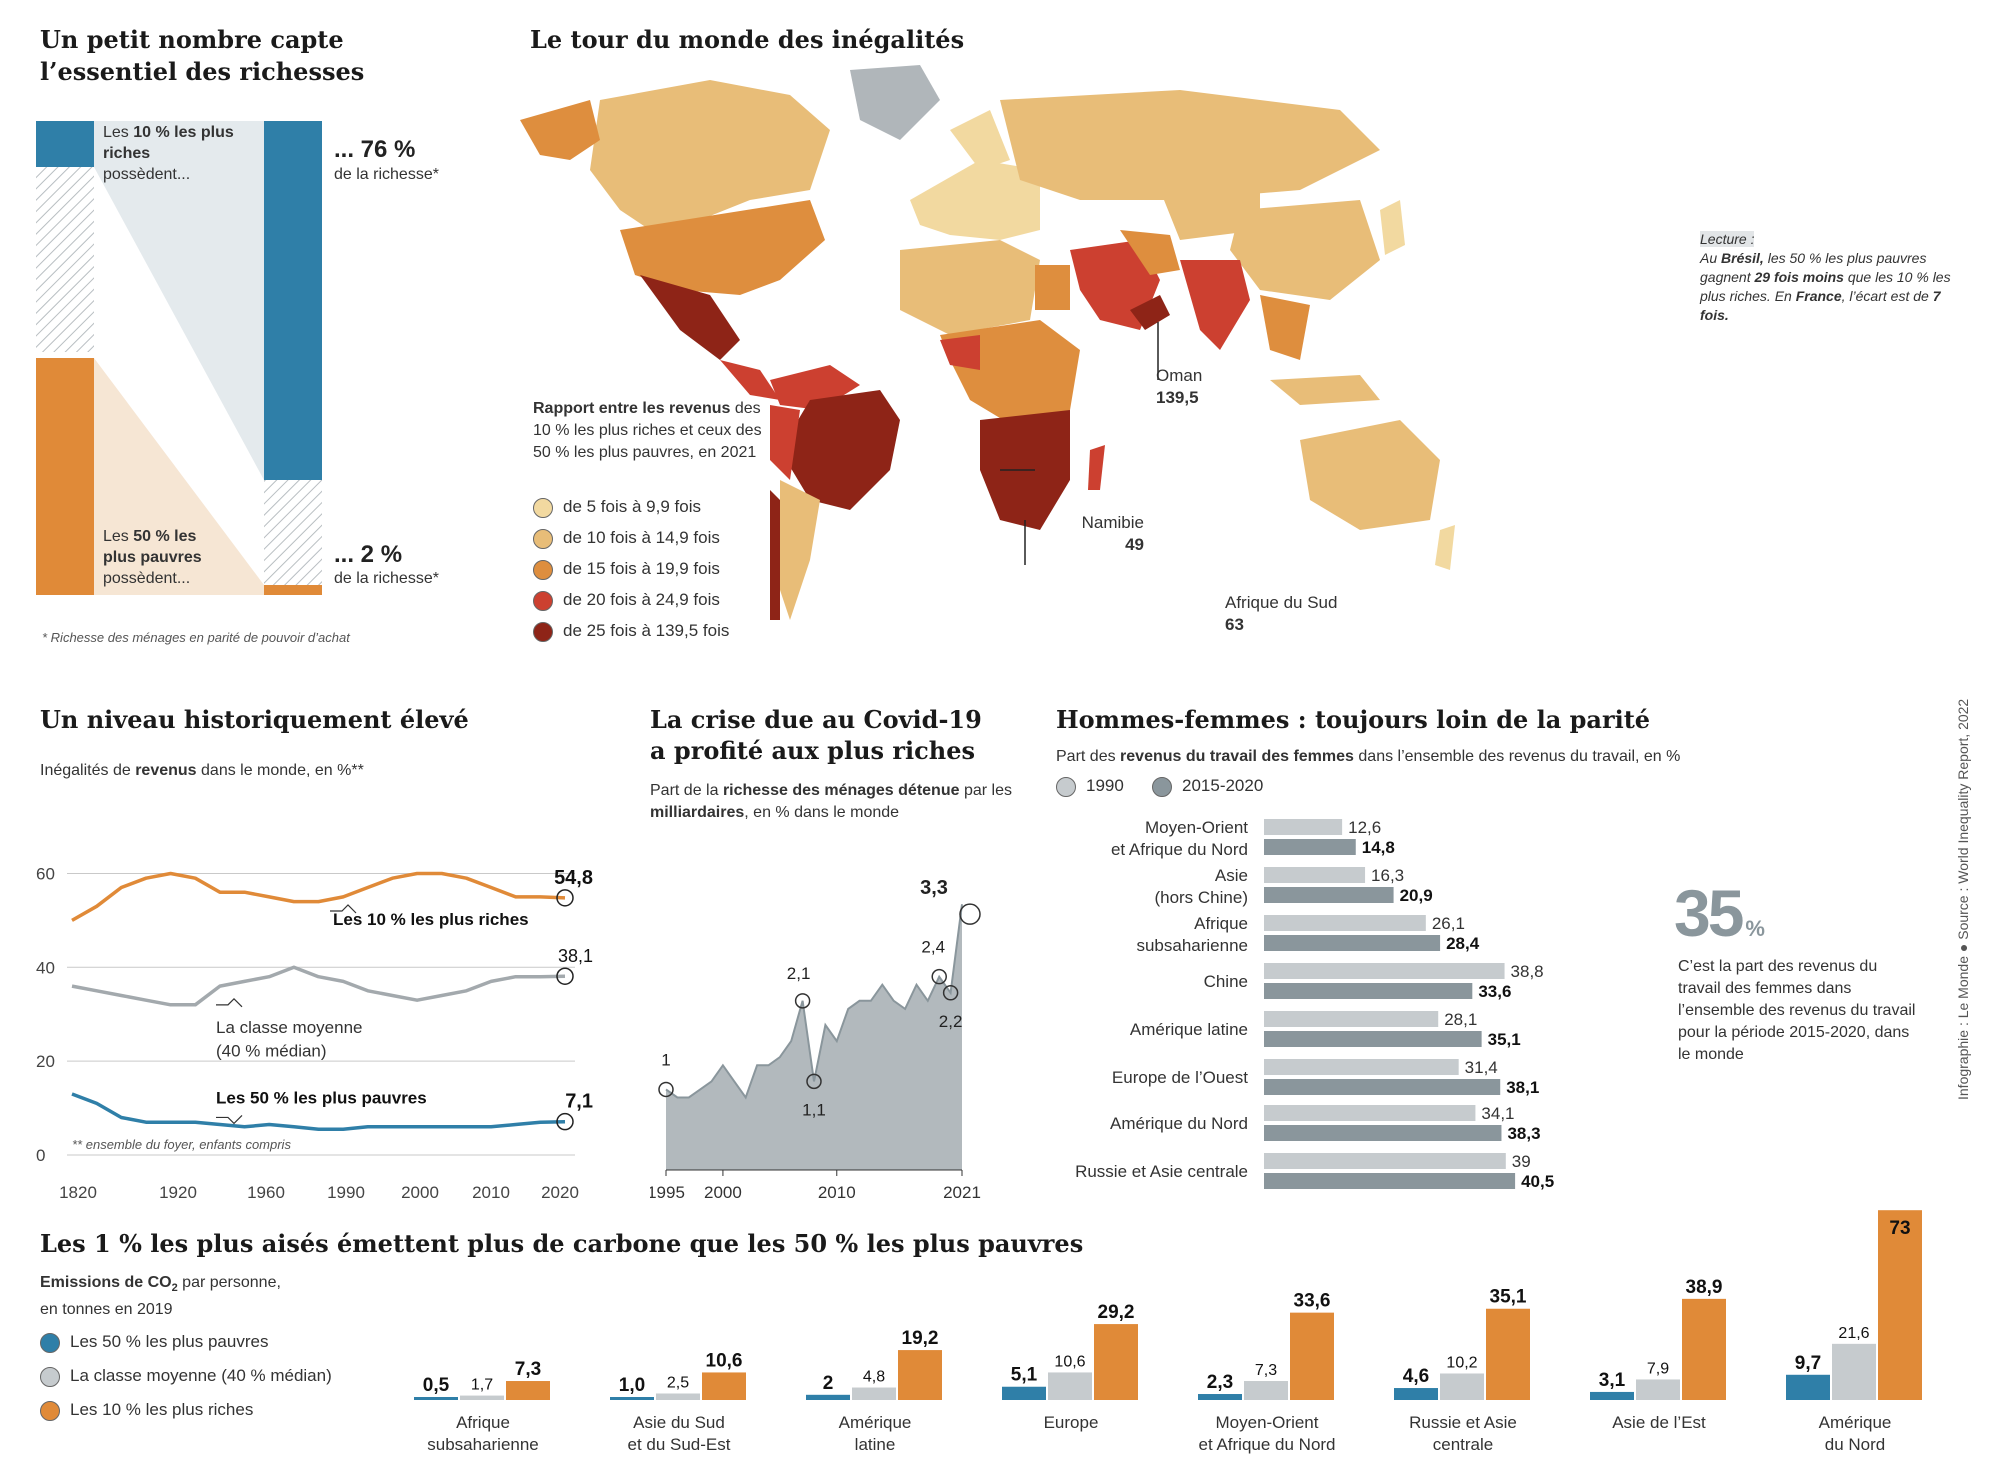 The image size is (1992, 1474). Describe the element at coordinates (1071, 1422) in the screenshot. I see `co2-category-label: Europe` at that location.